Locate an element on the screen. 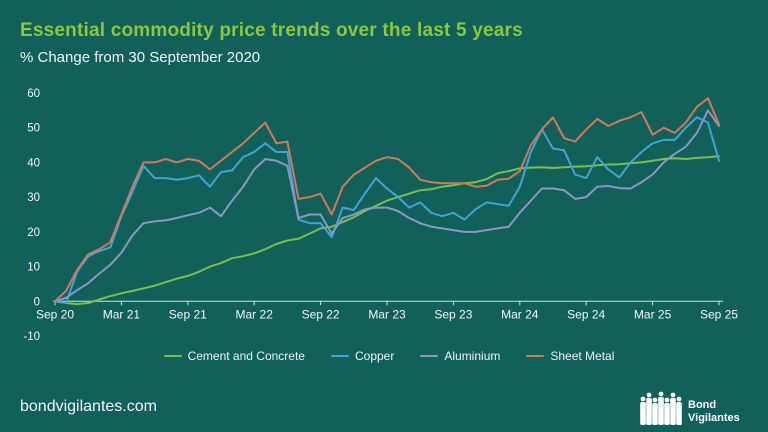 This screenshot has height=432, width=768. x-tick-label: Mar 23 is located at coordinates (387, 314).